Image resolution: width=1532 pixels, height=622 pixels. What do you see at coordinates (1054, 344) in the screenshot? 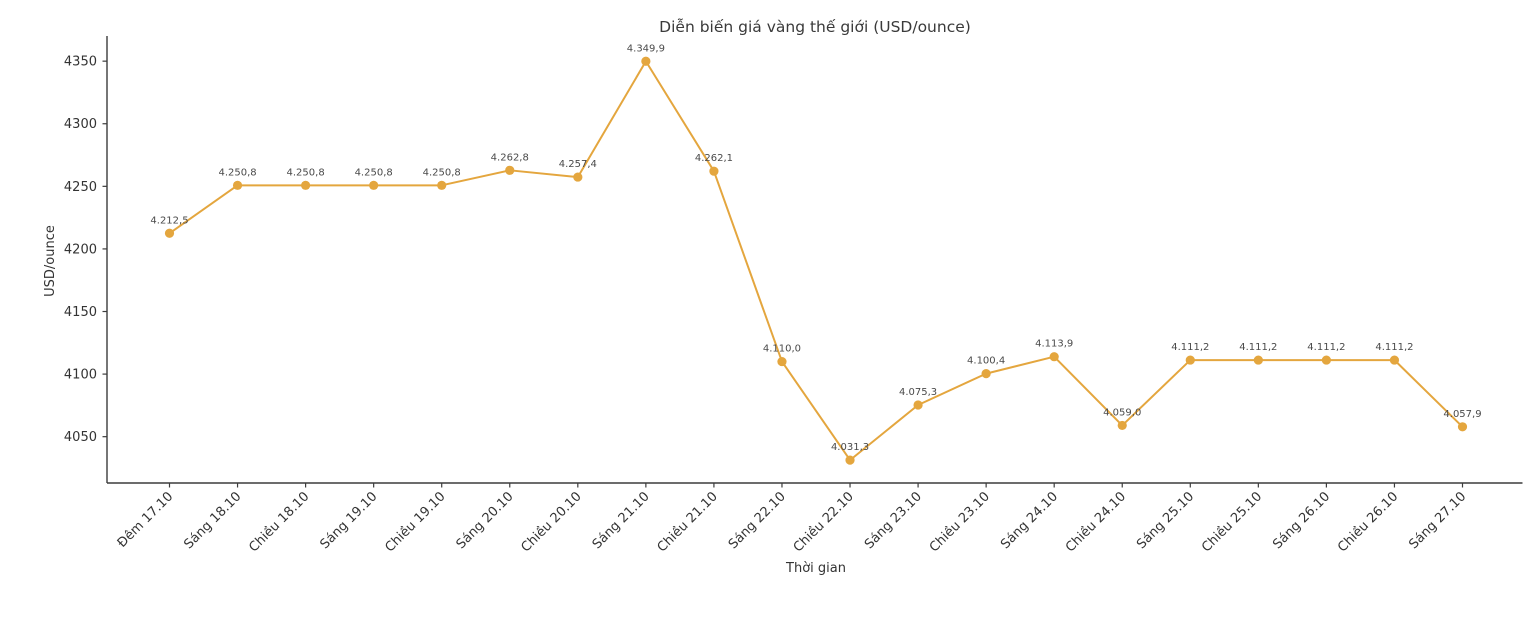
I see `data-point-label: 4.113,9` at bounding box center [1054, 344].